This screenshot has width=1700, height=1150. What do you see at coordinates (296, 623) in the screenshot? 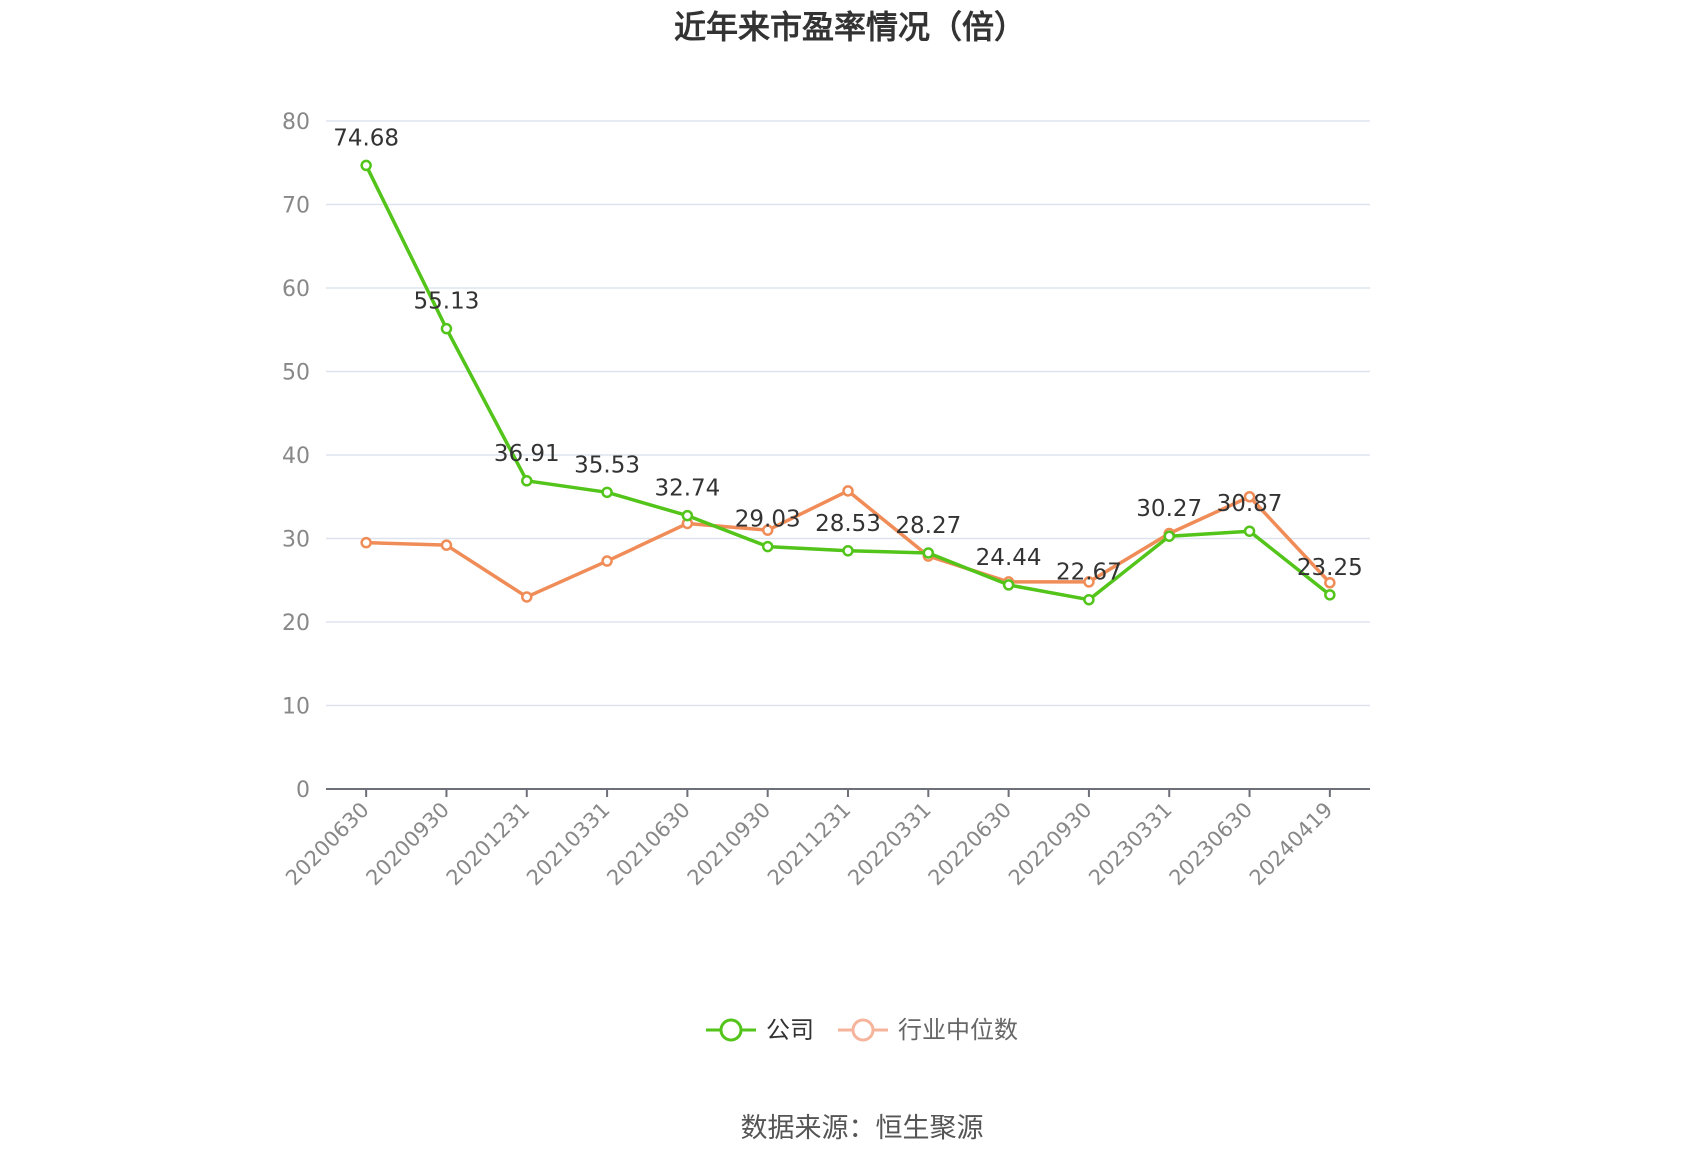
I see `y-tick-label: 20` at bounding box center [296, 623].